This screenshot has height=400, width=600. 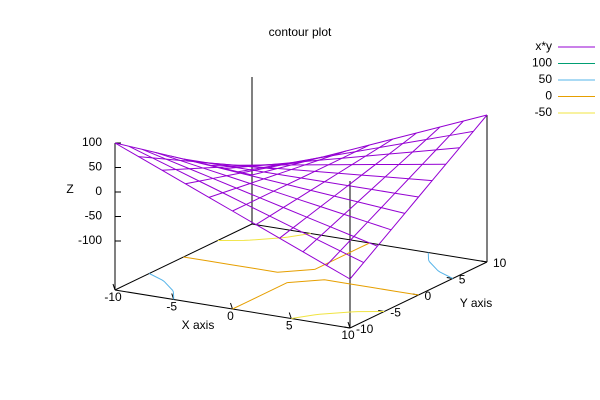 I want to click on chart-title: contour plot, so click(x=300, y=32).